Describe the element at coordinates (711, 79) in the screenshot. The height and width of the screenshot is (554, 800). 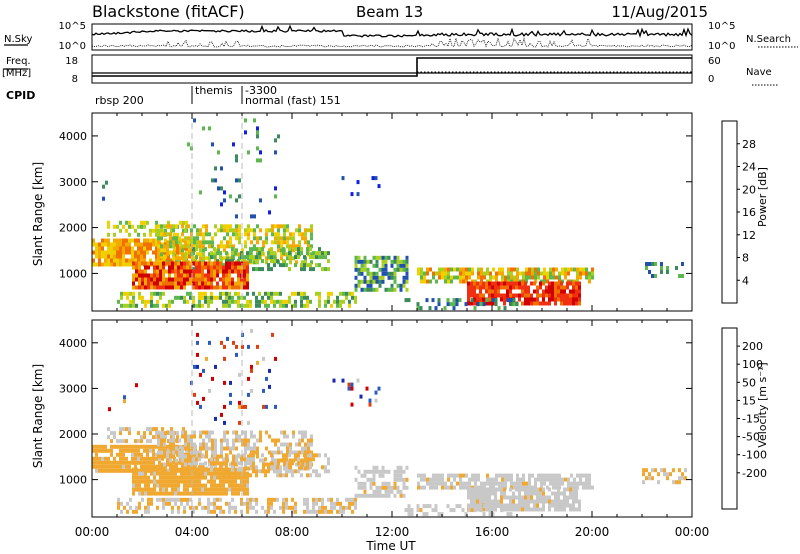
I see `freq-right-tick-bottom: 0` at that location.